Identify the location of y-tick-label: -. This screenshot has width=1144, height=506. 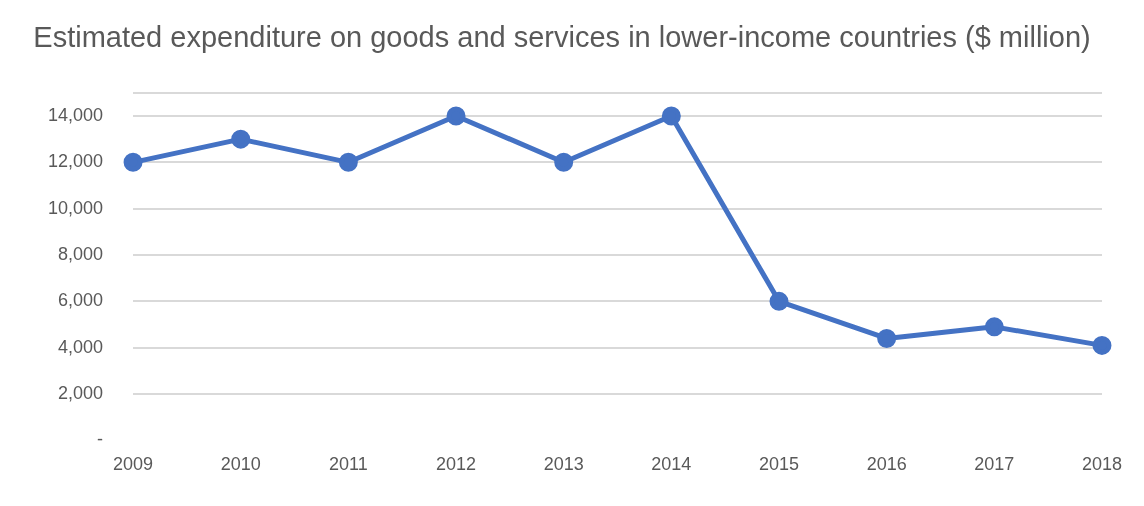
(100, 439).